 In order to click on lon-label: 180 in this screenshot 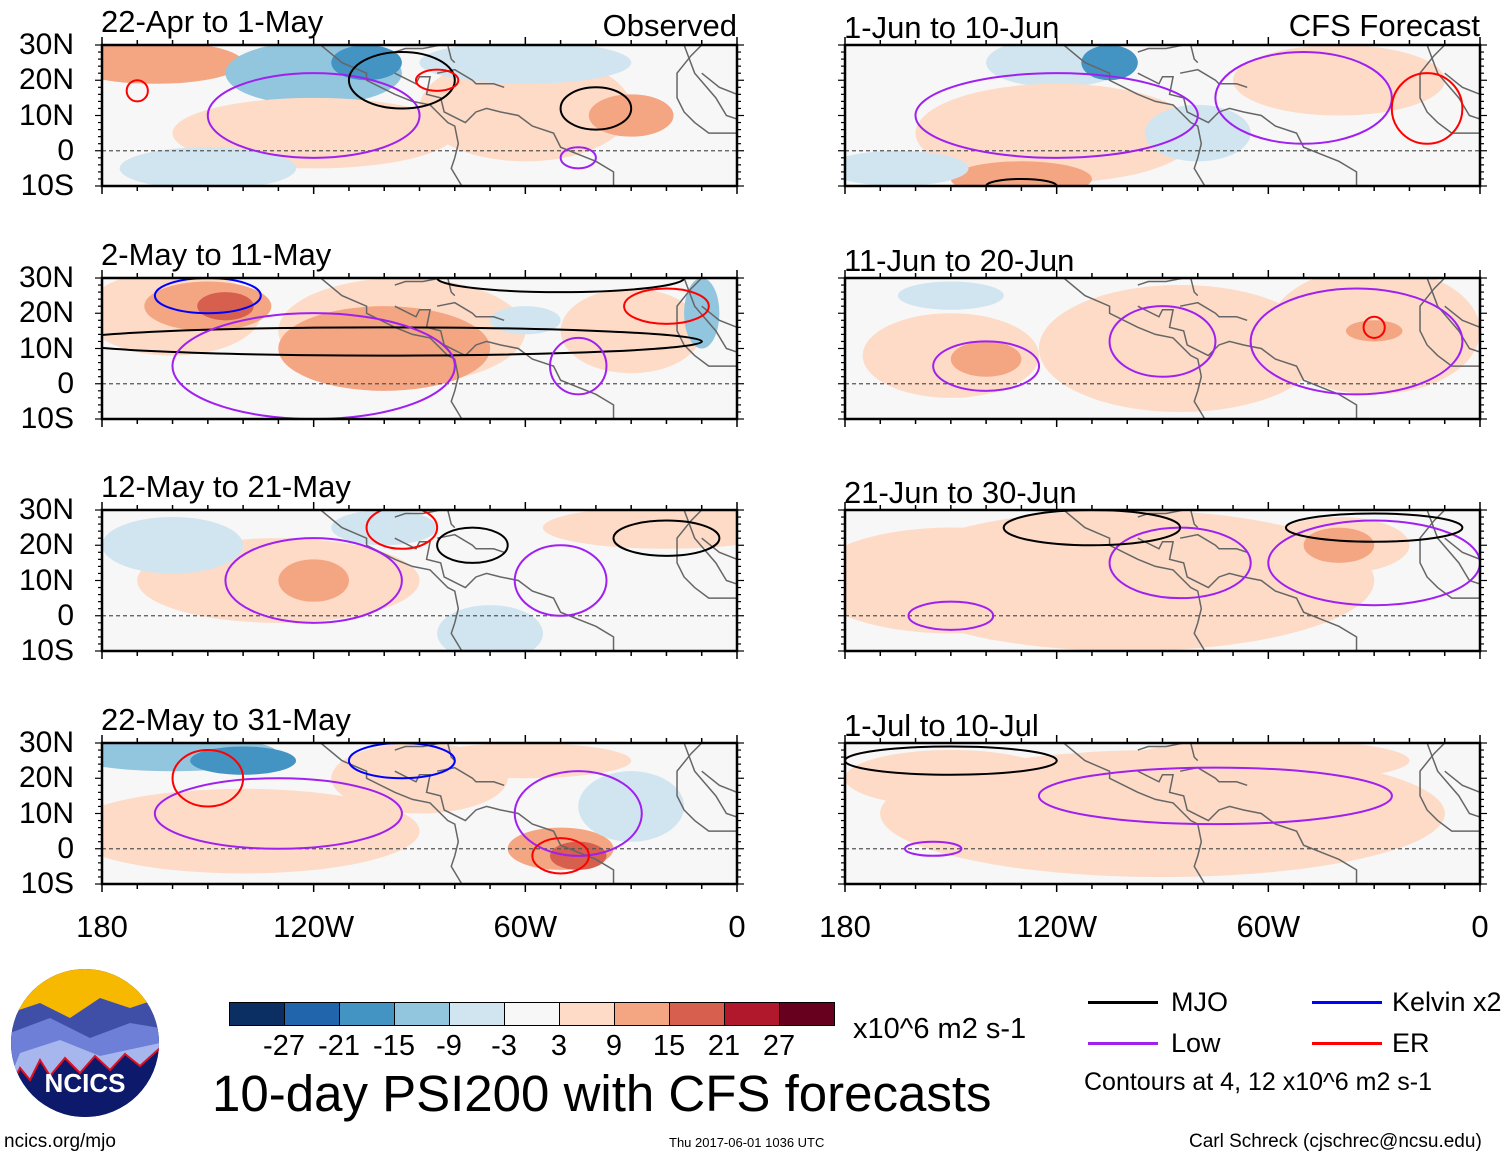, I will do `click(845, 926)`.